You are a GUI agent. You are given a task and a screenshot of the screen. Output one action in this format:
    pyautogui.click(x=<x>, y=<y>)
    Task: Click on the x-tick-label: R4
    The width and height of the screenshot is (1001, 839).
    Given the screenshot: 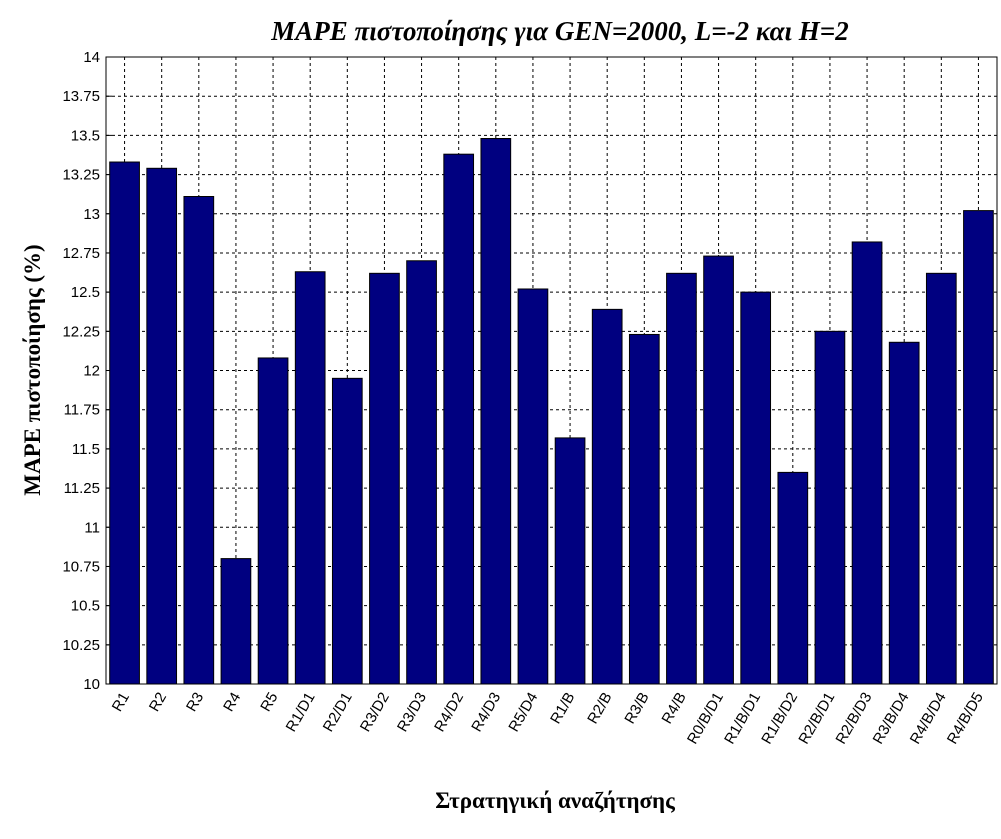 What is the action you would take?
    pyautogui.click(x=232, y=702)
    